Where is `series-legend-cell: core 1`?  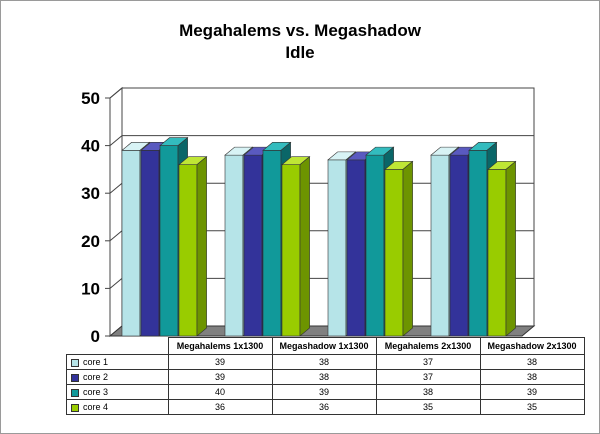 series-legend-cell: core 1 is located at coordinates (117, 362).